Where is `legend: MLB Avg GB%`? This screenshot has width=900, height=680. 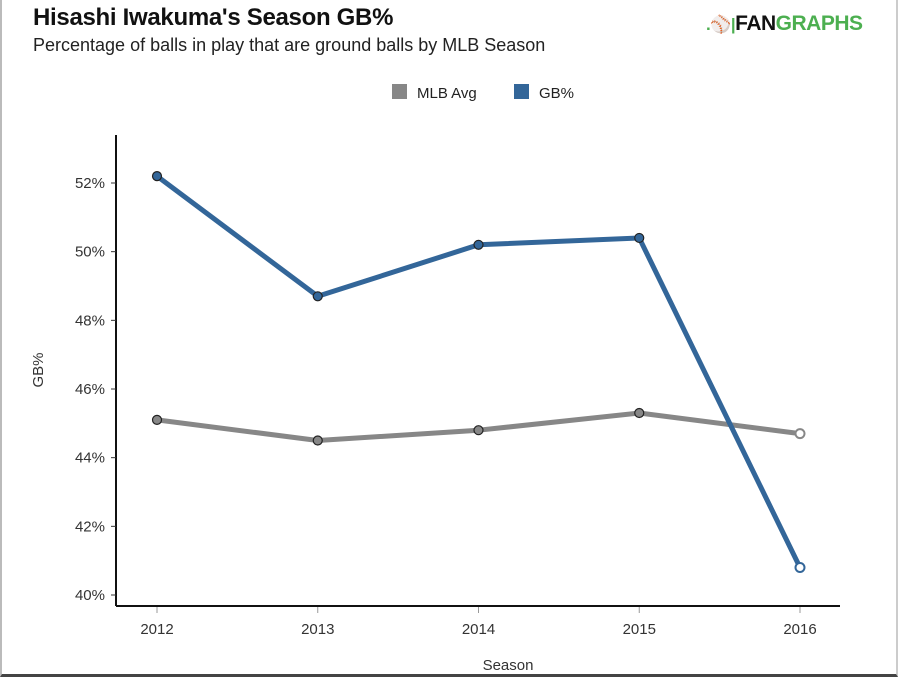
legend: MLB Avg GB% is located at coordinates (483, 93).